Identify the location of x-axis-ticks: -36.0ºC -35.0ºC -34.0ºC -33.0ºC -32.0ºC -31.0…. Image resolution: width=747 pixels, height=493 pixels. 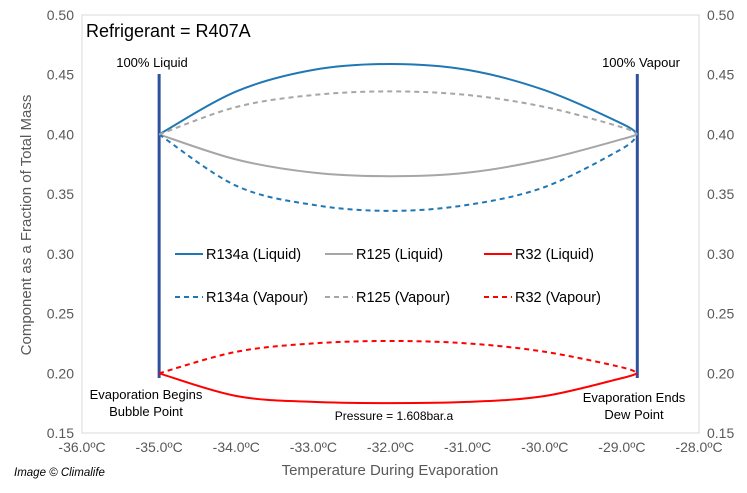
(390, 447).